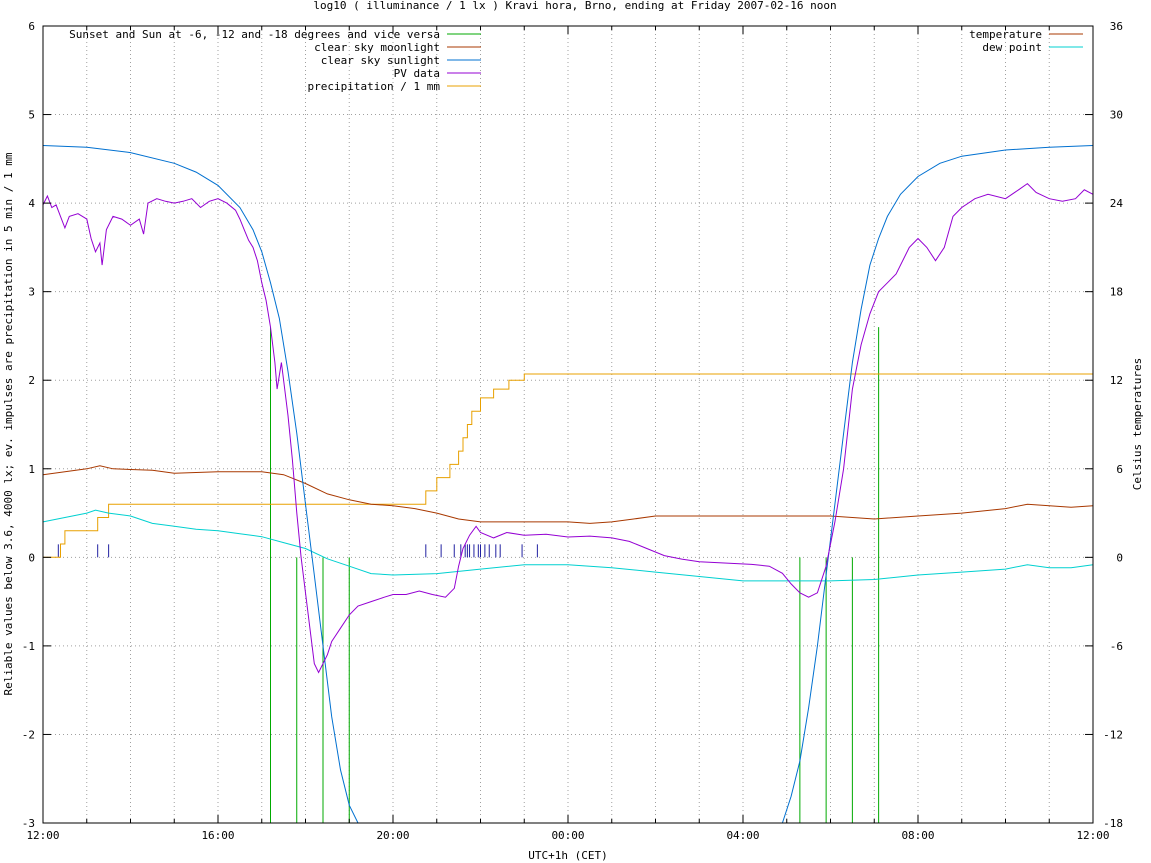 The width and height of the screenshot is (1151, 863). I want to click on y2-tick-label: -6, so click(1116, 646).